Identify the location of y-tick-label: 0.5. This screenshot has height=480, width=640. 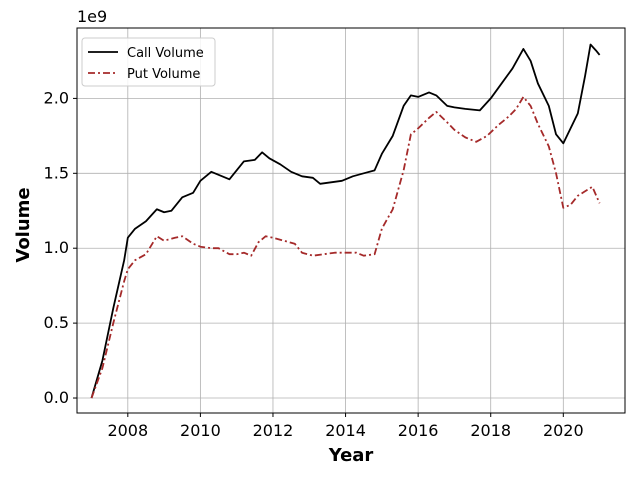
(56, 322).